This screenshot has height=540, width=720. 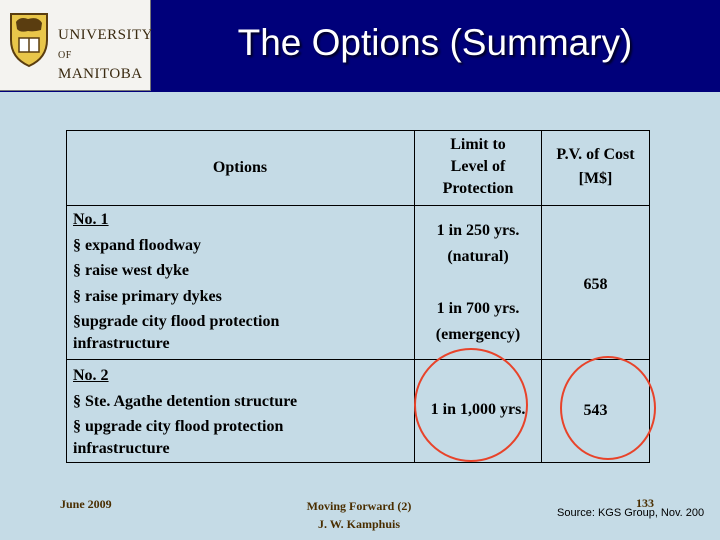 I want to click on option-1-item: § raise west dyke, so click(x=131, y=270).